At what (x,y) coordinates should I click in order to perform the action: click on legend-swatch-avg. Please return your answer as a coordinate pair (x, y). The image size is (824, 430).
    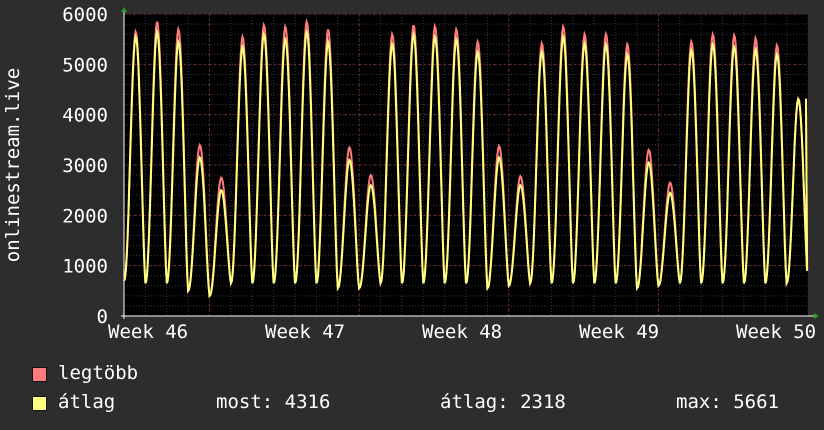
    Looking at the image, I should click on (39, 403).